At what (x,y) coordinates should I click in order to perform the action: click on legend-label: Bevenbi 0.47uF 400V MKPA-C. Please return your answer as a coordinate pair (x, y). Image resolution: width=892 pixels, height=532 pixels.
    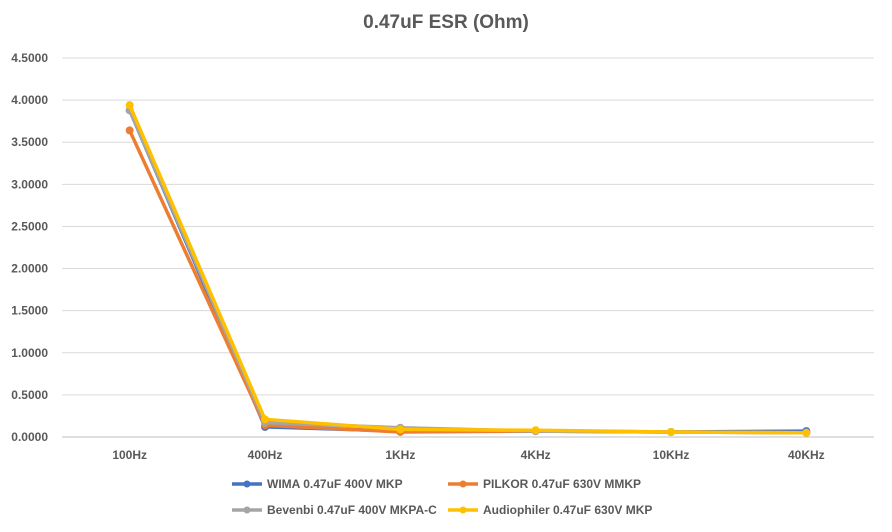
    Looking at the image, I should click on (352, 510).